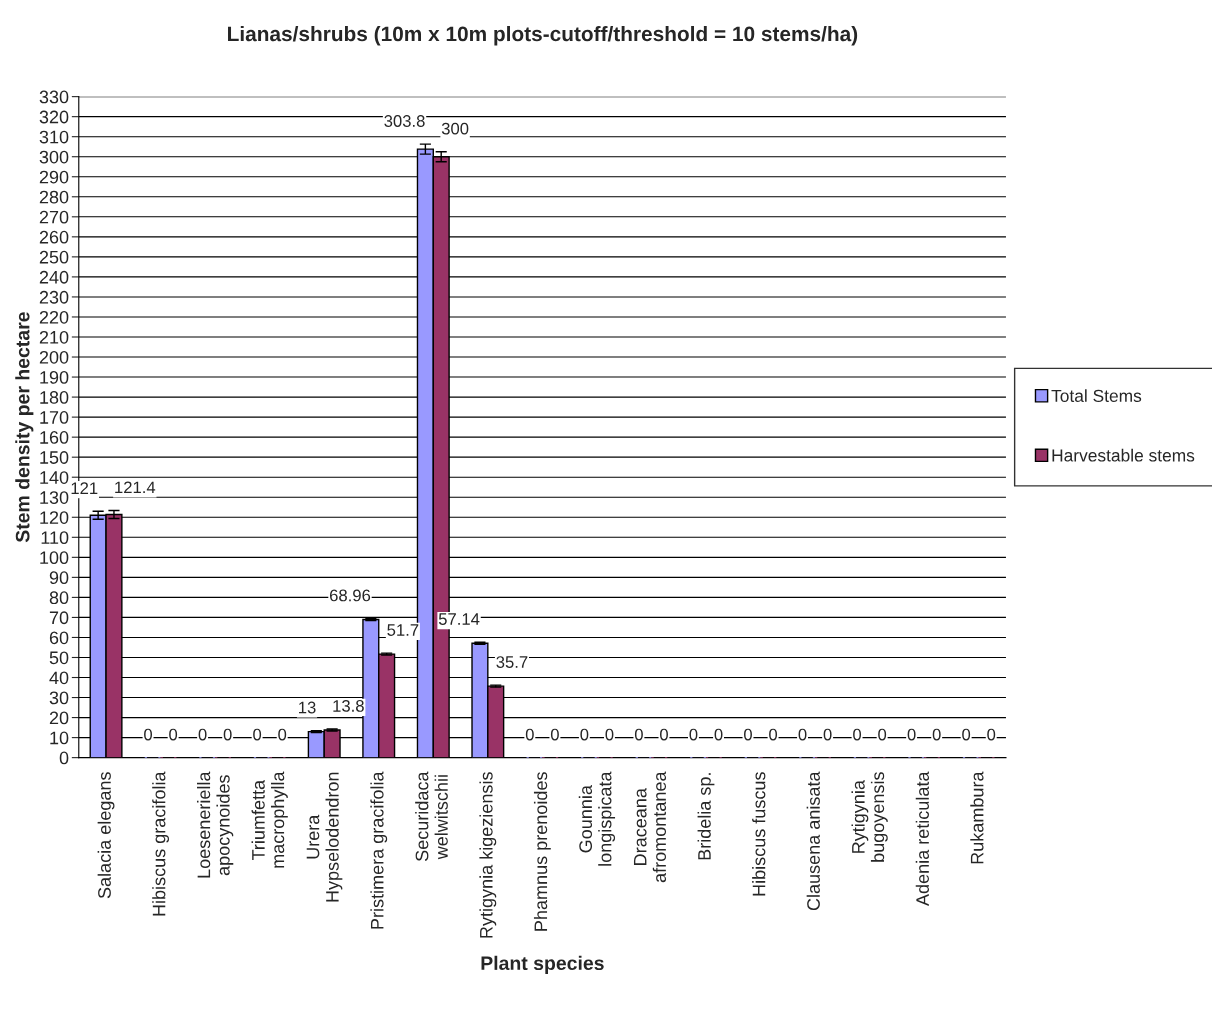 The width and height of the screenshot is (1212, 1028). I want to click on y-tick-label: 50, so click(59, 658).